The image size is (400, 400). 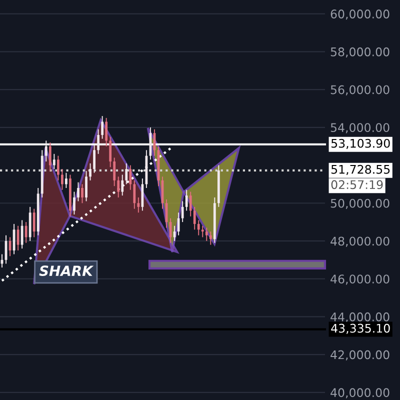 I want to click on y-tick-label: 56,000.00, so click(x=360, y=90).